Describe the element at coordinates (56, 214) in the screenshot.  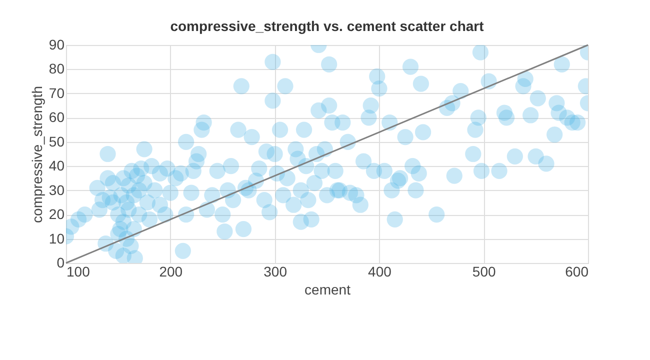
I see `y-tick-label: 20` at that location.